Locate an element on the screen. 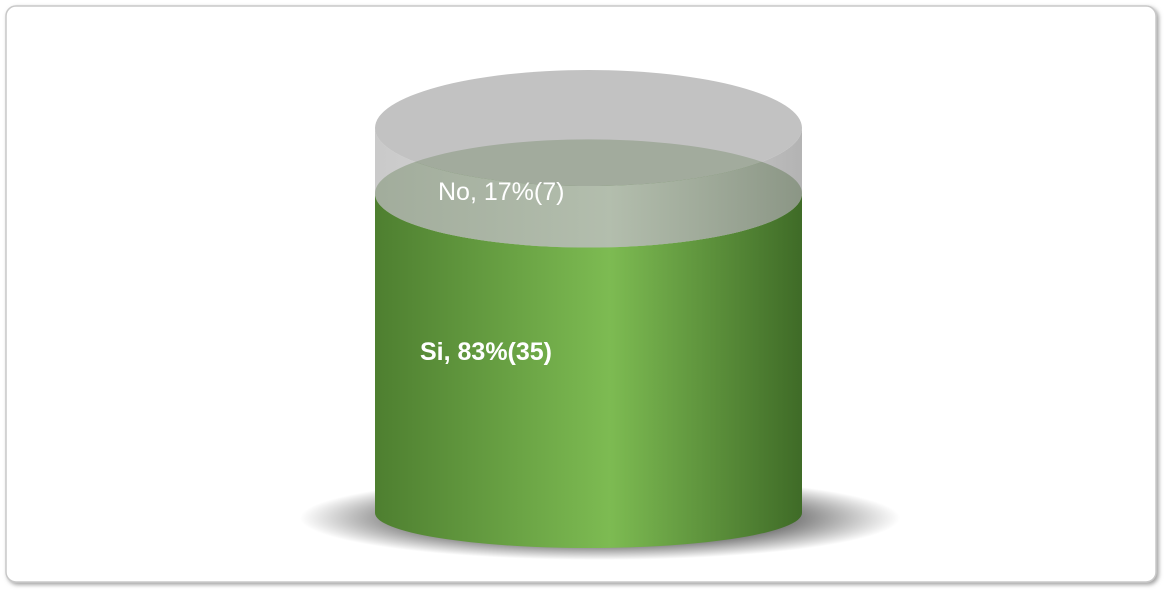 The image size is (1164, 590). cylinder-segment is located at coordinates (588, 188).